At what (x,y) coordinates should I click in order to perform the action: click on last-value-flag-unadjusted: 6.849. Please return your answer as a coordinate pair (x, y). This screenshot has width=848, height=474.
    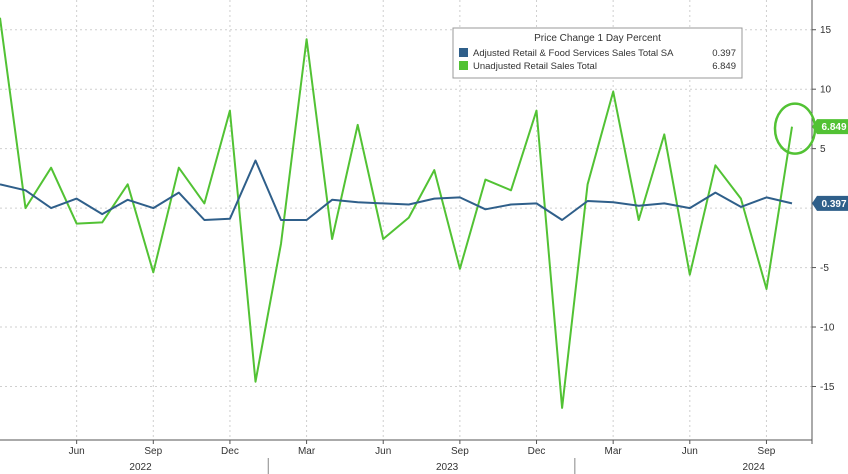
    Looking at the image, I should click on (830, 127).